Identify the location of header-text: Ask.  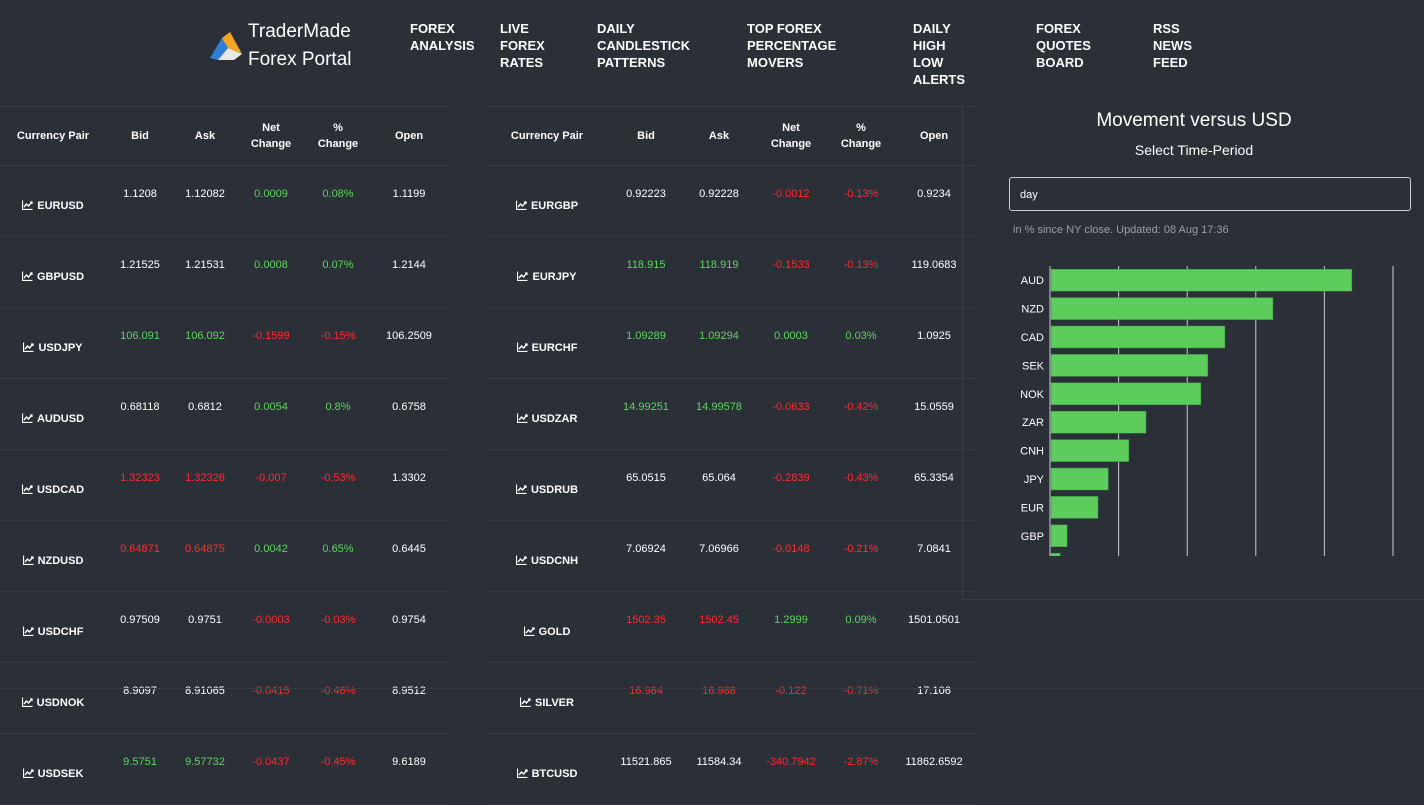
(719, 136).